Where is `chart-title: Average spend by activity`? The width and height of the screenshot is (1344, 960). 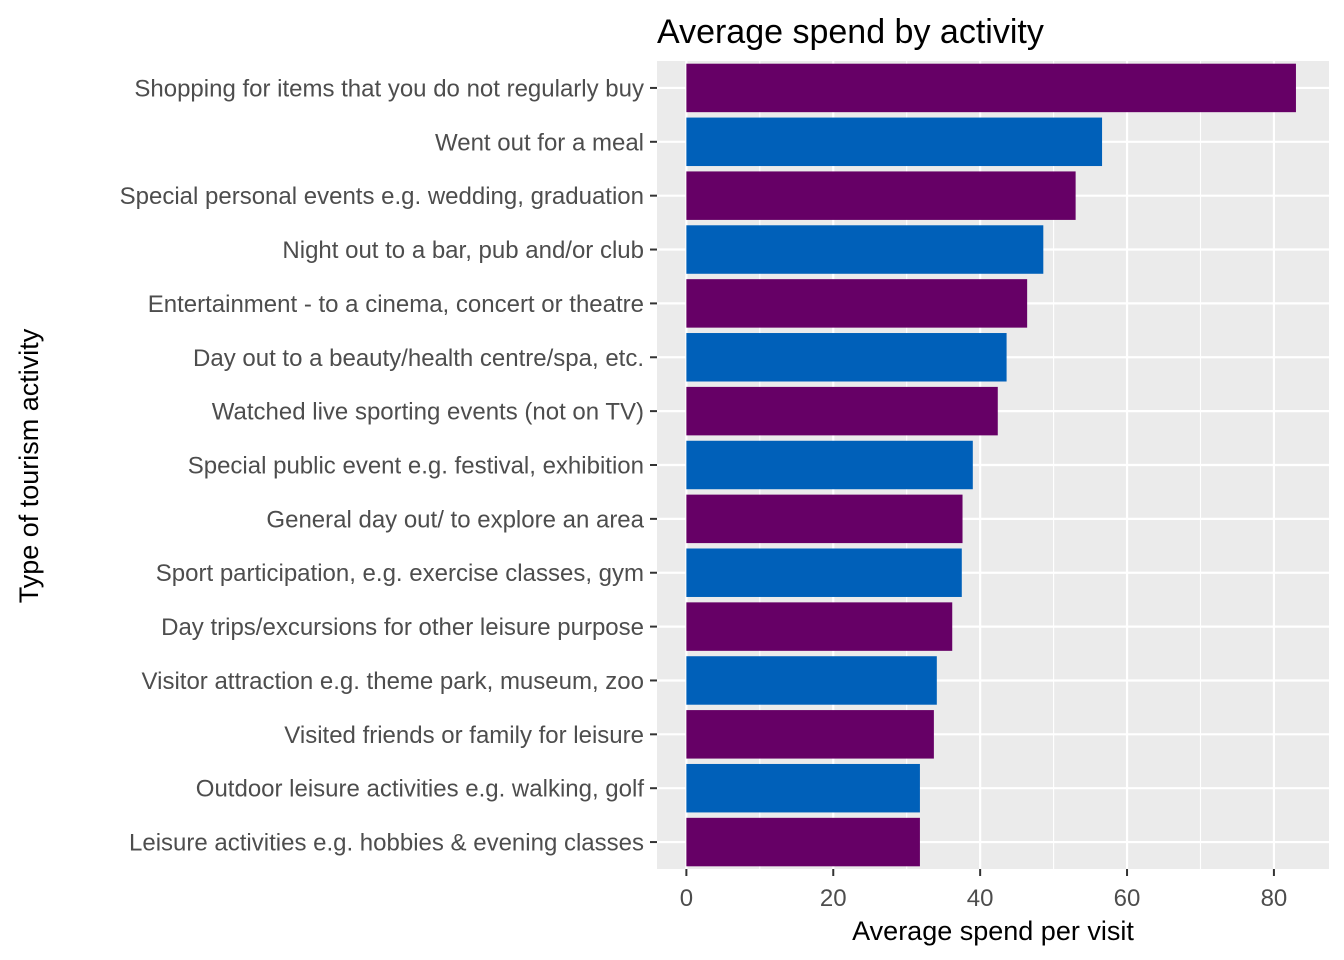 chart-title: Average spend by activity is located at coordinates (850, 32).